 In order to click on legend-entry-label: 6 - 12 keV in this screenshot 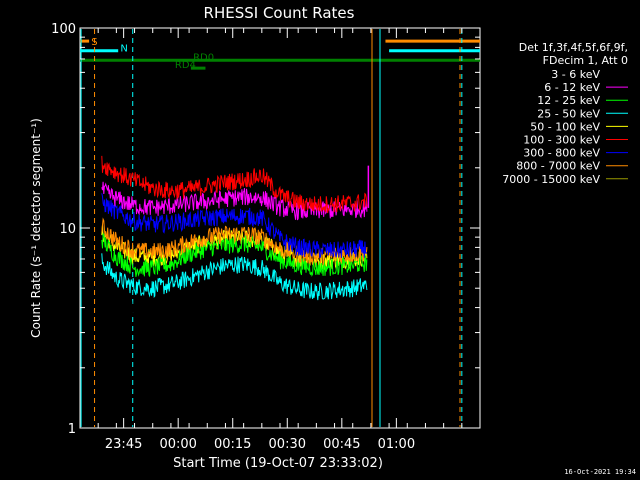, I will do `click(572, 87)`.